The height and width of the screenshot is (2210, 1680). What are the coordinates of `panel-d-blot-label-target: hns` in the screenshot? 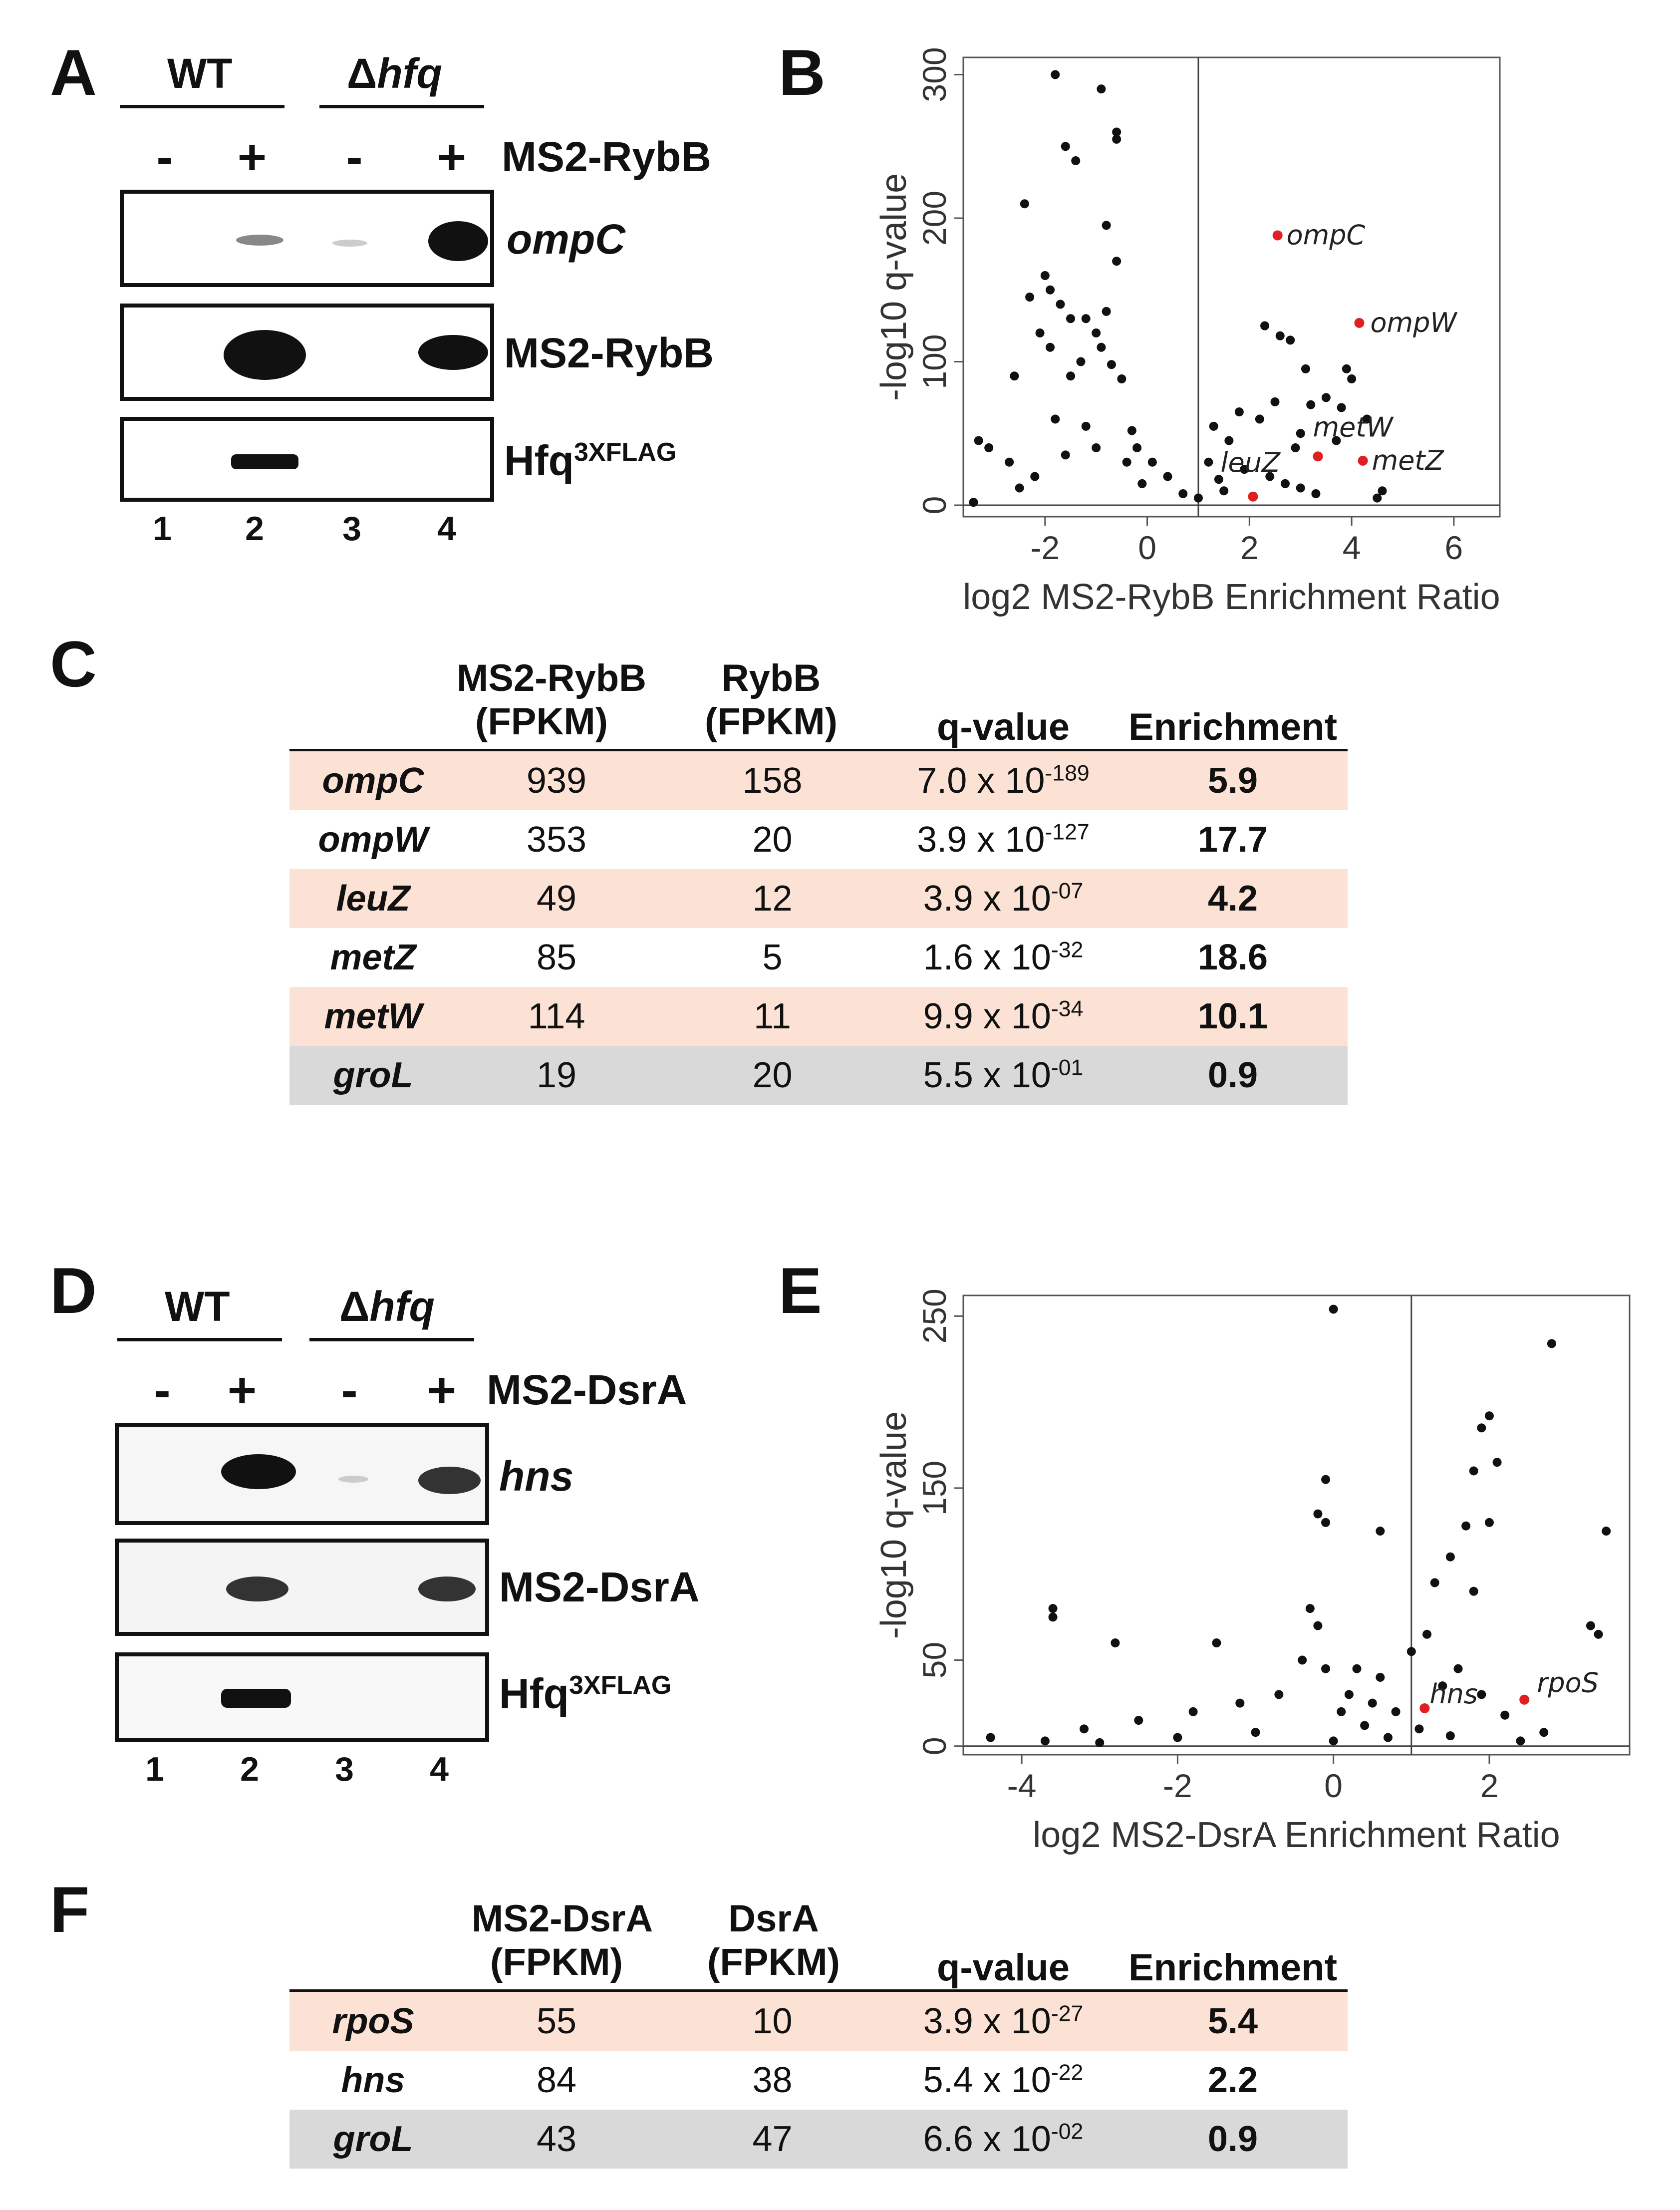 It's located at (536, 1476).